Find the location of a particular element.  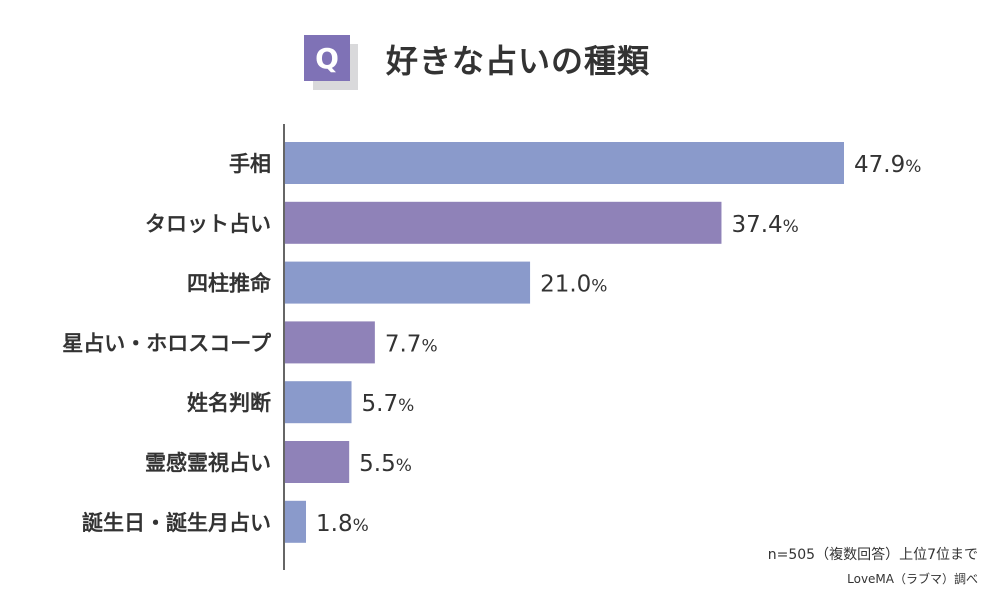

source-note: LoveMA（ラブマ）調べ is located at coordinates (912, 579).